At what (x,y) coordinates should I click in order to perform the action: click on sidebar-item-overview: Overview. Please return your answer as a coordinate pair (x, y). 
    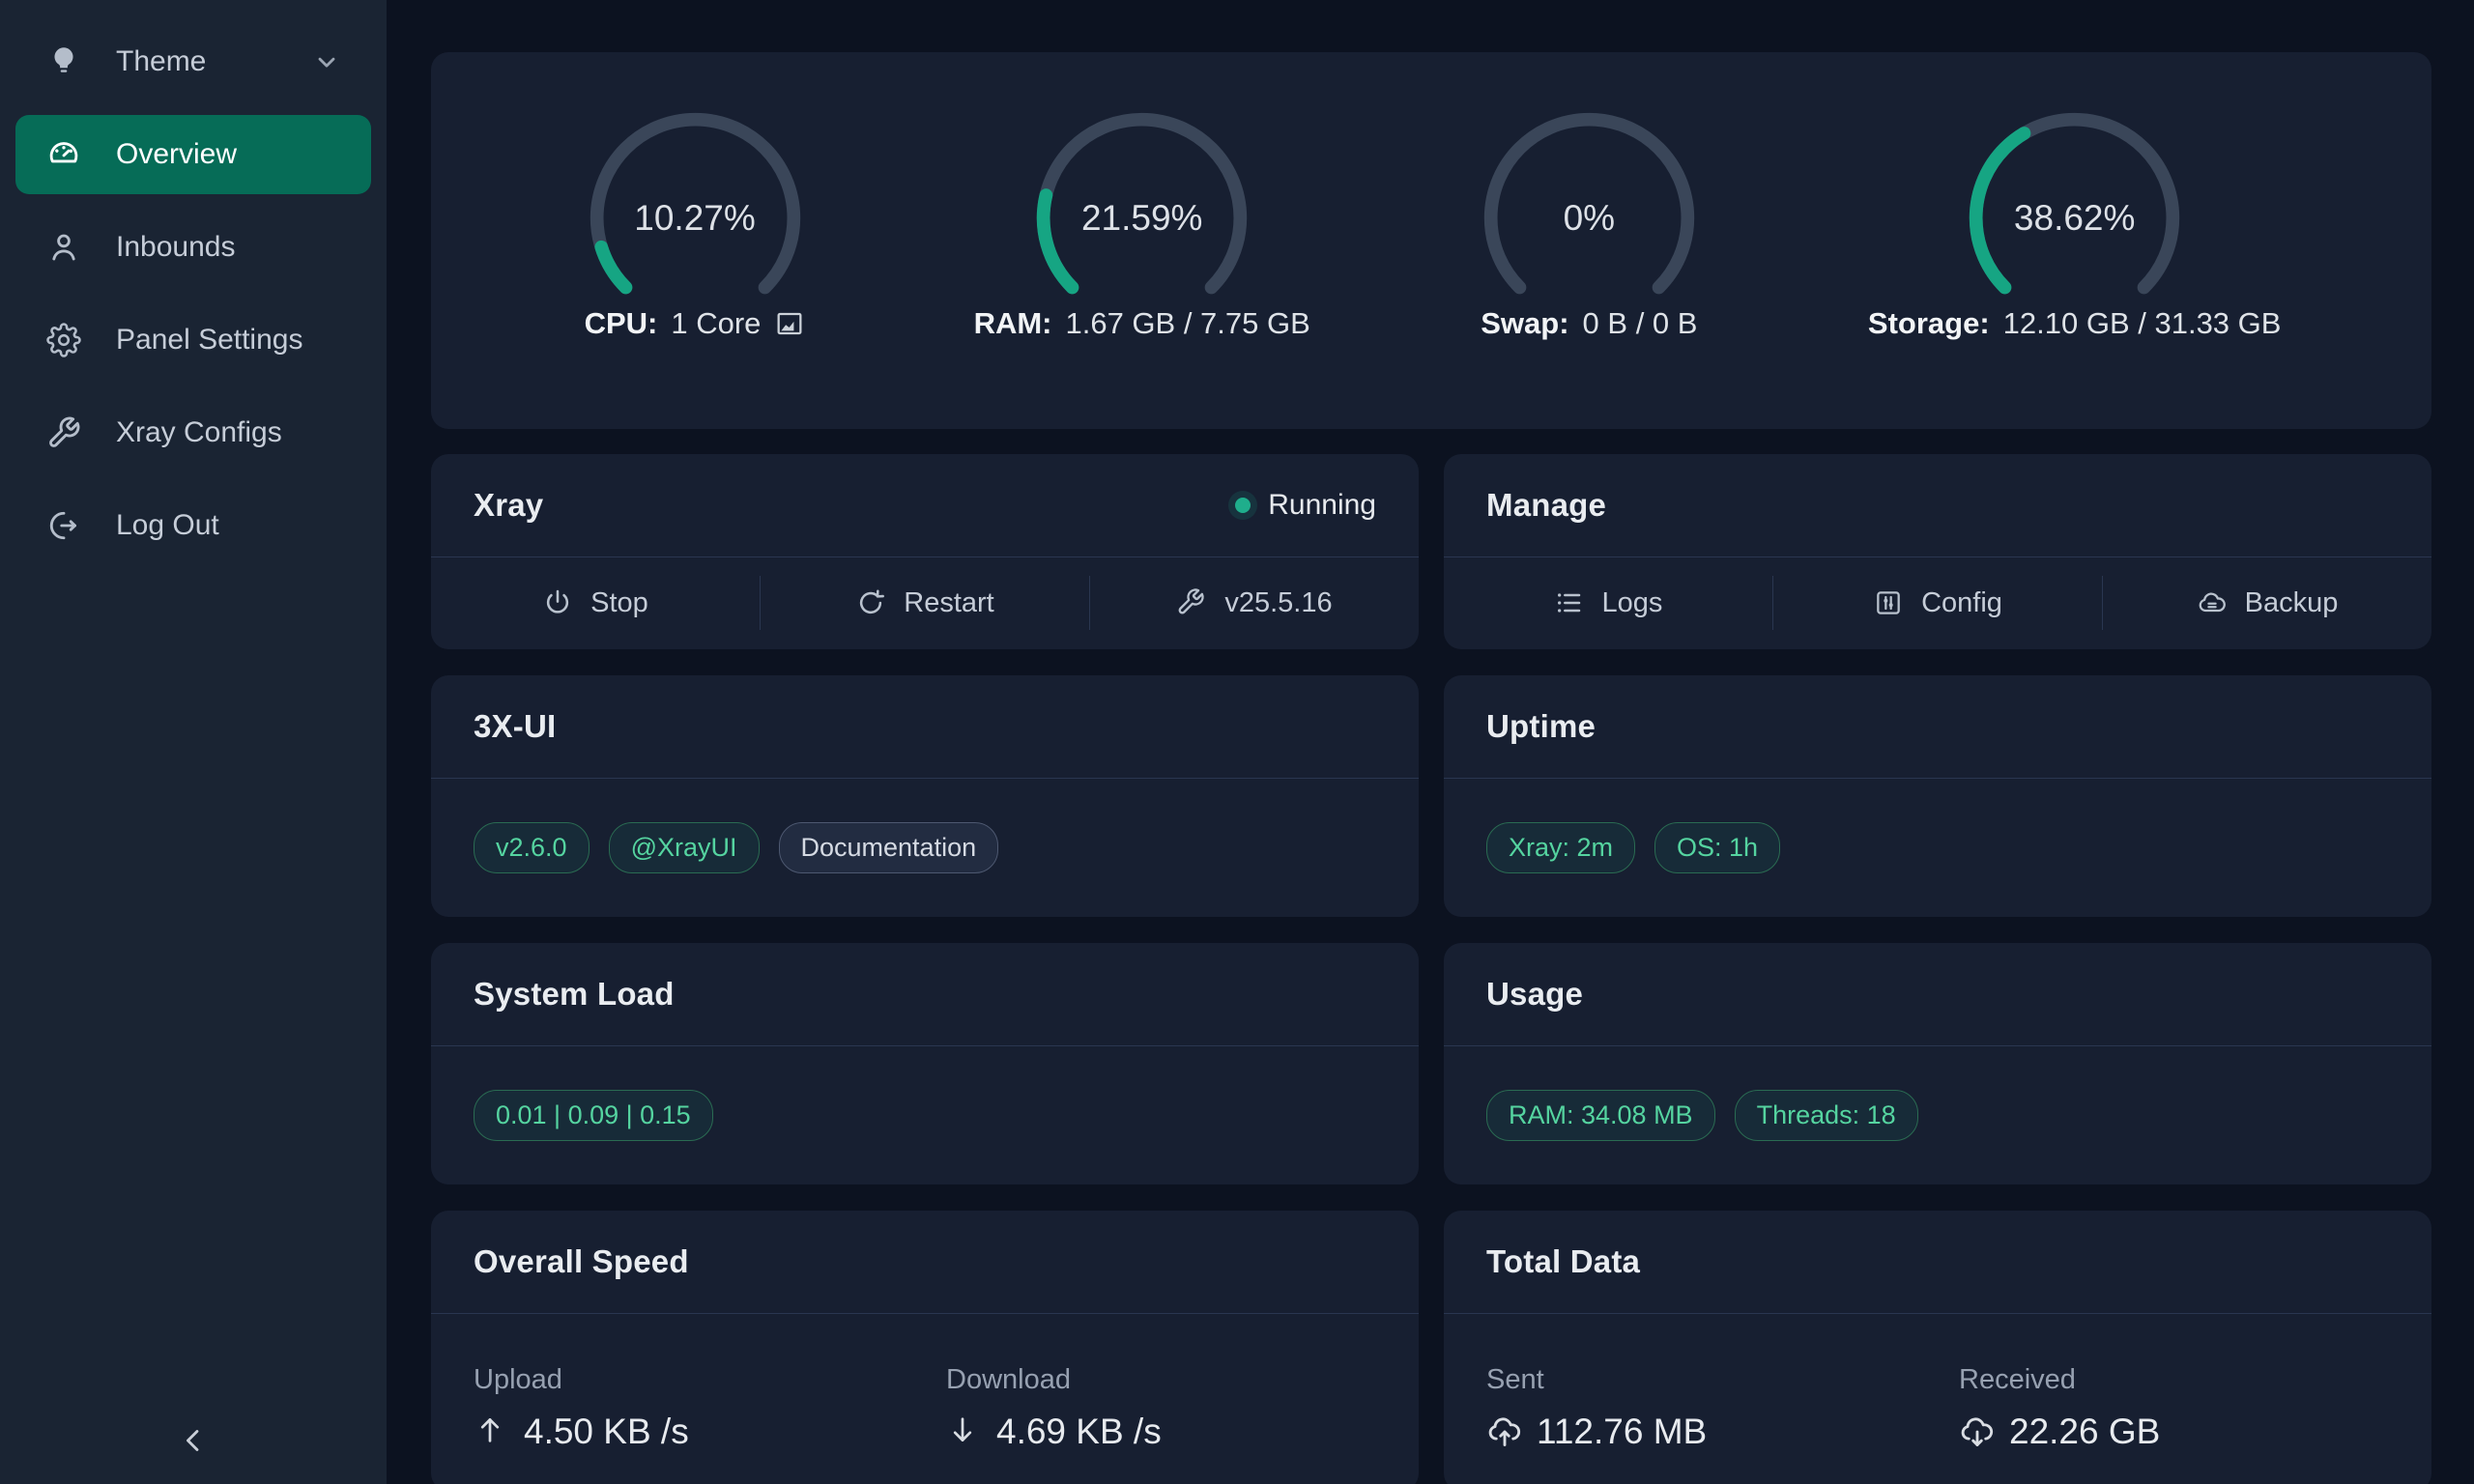
    Looking at the image, I should click on (193, 154).